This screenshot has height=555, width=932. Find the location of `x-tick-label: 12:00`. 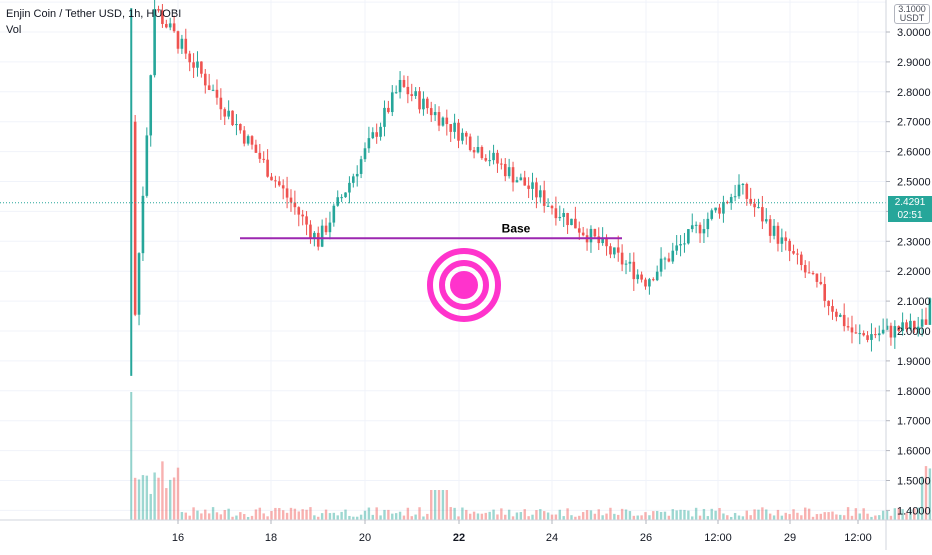

x-tick-label: 12:00 is located at coordinates (858, 538).